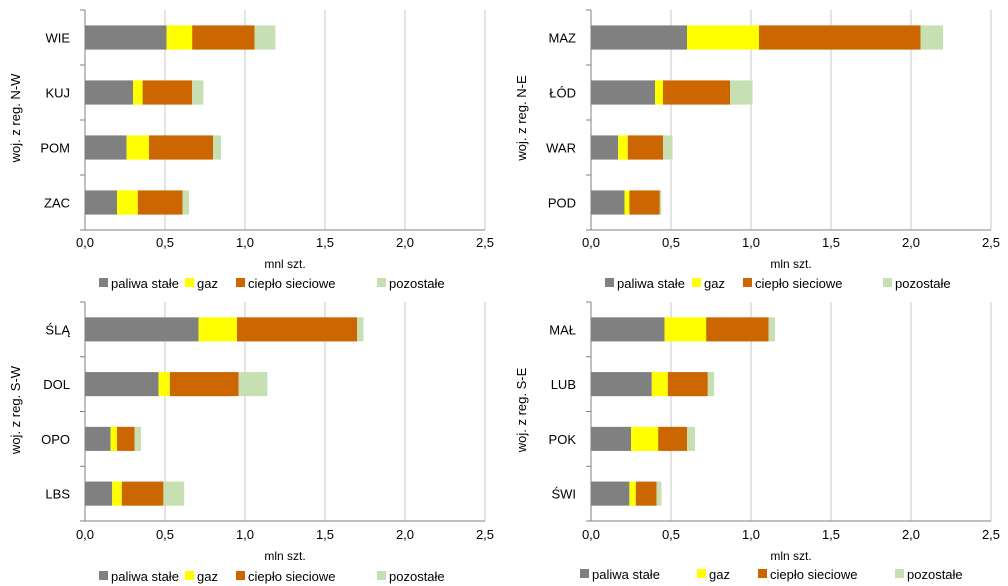 The height and width of the screenshot is (586, 1008). What do you see at coordinates (56, 384) in the screenshot?
I see `category-label: DOL` at bounding box center [56, 384].